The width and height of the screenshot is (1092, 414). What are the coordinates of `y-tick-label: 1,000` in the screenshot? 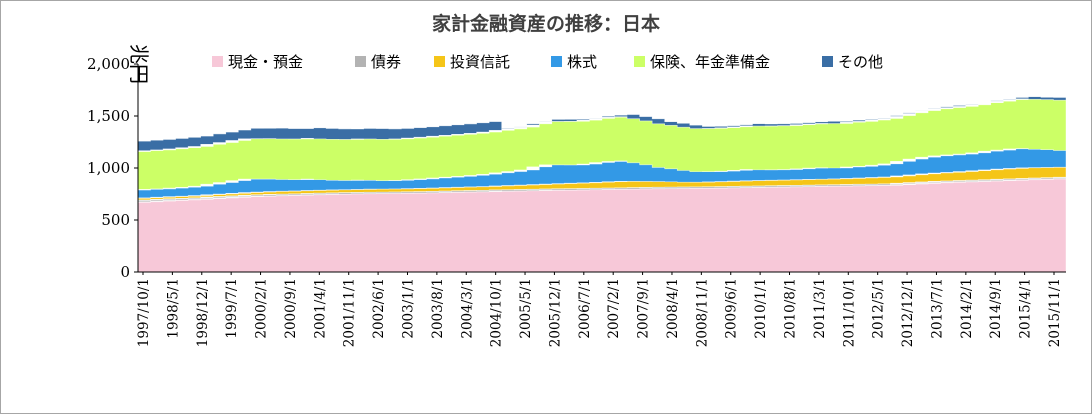 It's located at (108, 168).